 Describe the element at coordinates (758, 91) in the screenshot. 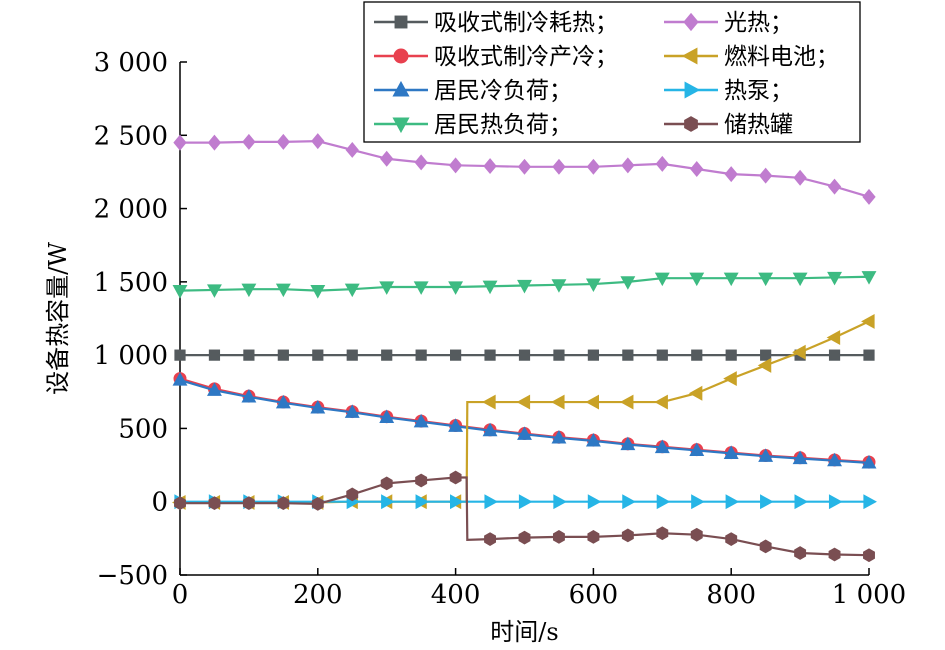

I see `legend-label: 热泵；` at that location.